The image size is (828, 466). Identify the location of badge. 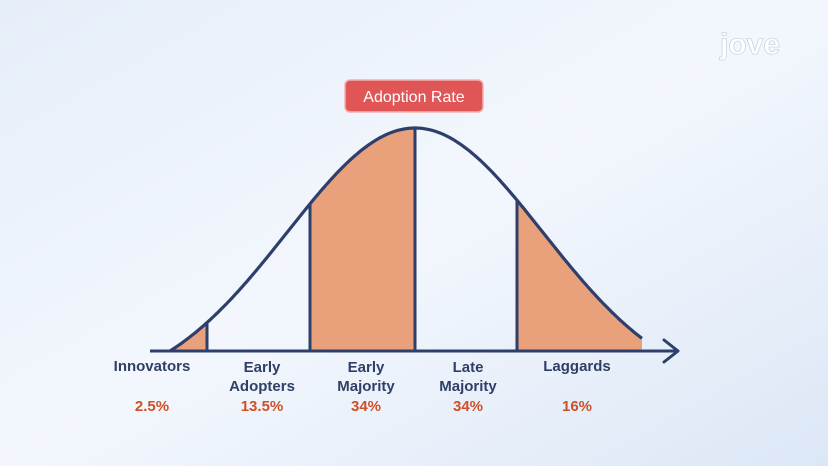
(414, 96).